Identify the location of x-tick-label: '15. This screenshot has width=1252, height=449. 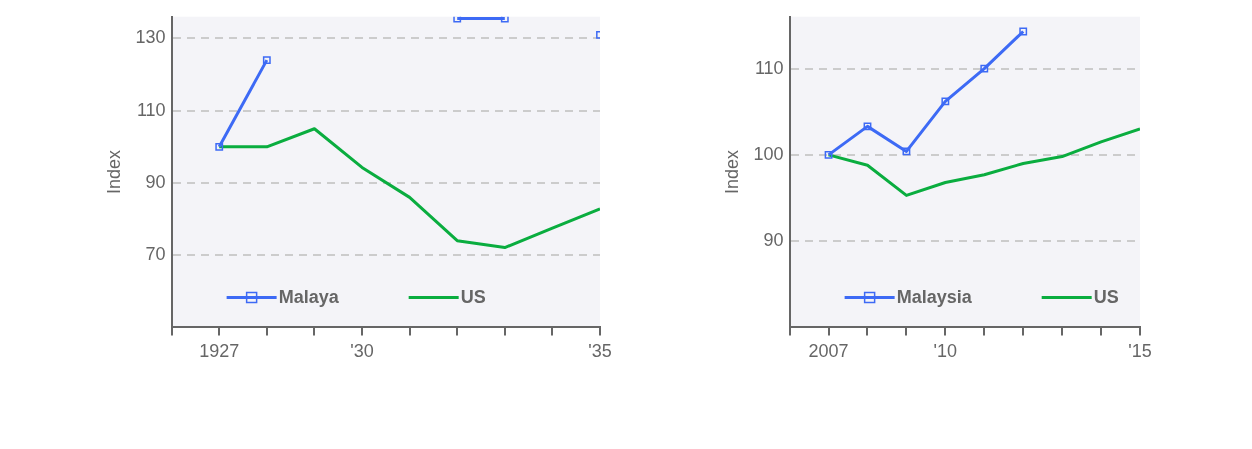
(1140, 351).